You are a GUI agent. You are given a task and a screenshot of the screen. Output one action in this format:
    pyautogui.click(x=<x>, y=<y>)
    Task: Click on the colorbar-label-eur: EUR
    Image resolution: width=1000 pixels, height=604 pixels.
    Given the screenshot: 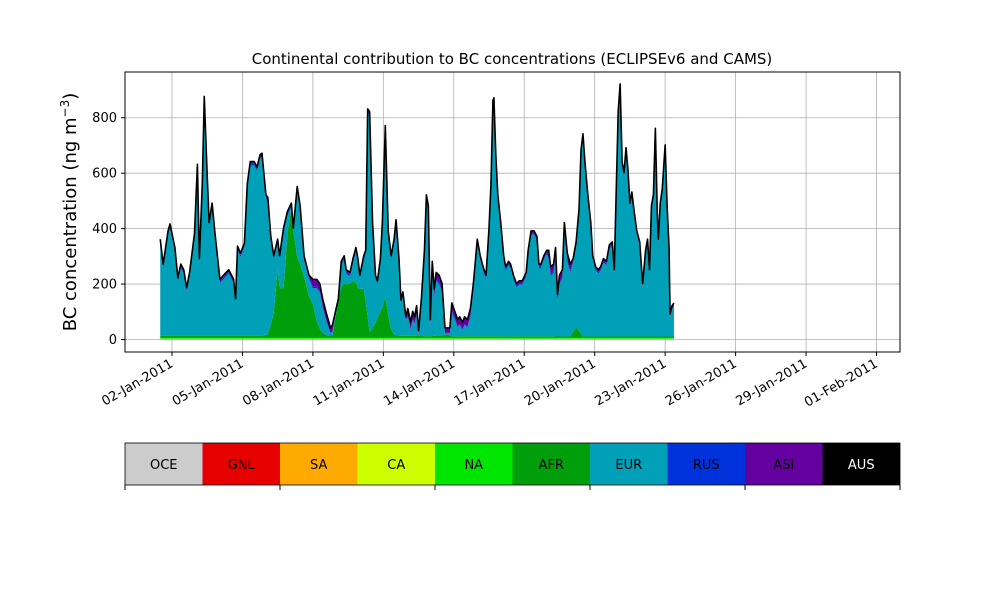 What is the action you would take?
    pyautogui.click(x=628, y=465)
    